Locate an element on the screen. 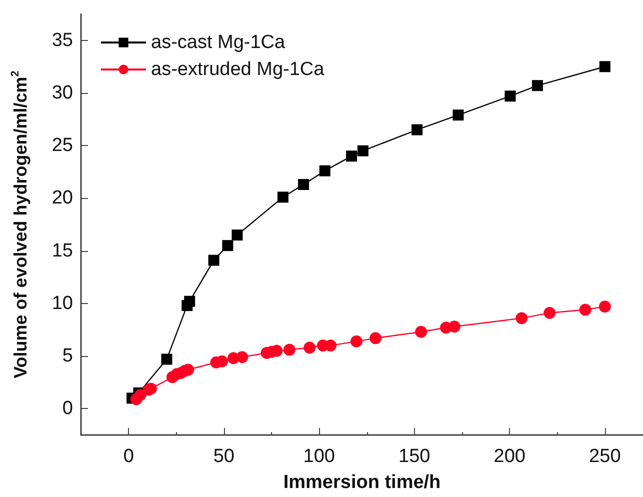  y-tick-label: 25 is located at coordinates (62, 145).